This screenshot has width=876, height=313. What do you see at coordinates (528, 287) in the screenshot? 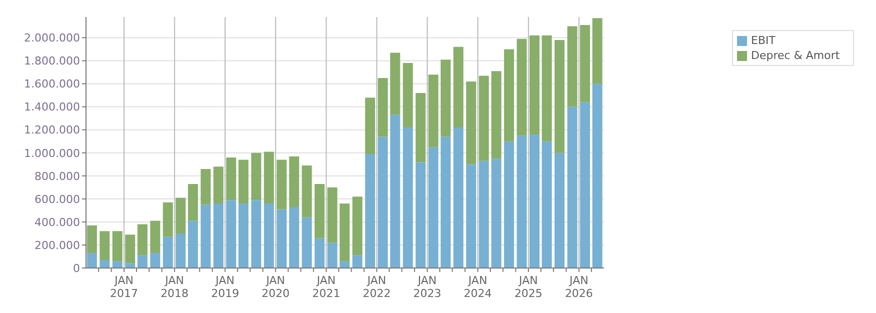
I see `x-tick-label: JAN 2025` at bounding box center [528, 287].